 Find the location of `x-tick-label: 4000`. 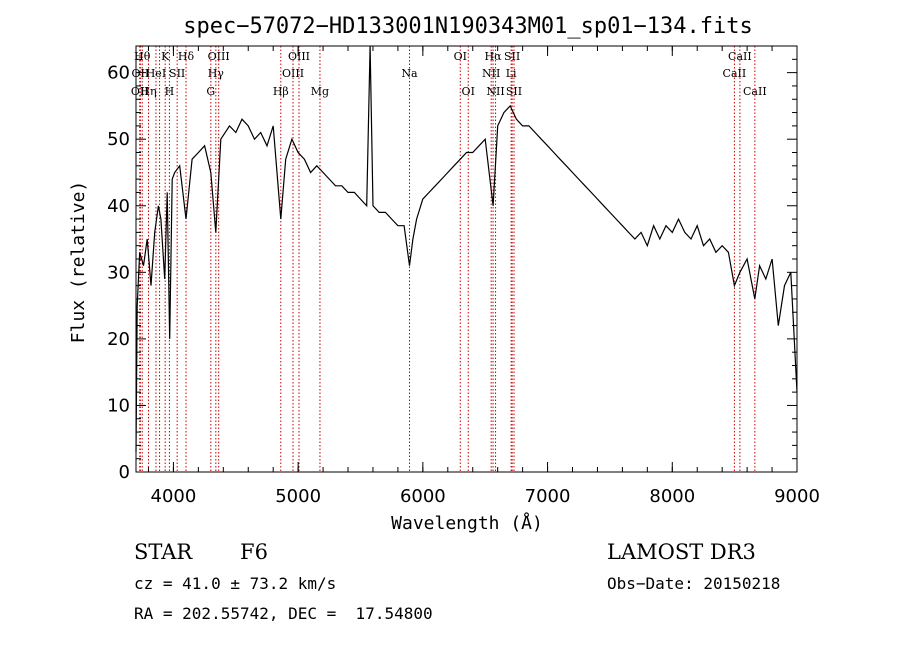

x-tick-label: 4000 is located at coordinates (174, 496).